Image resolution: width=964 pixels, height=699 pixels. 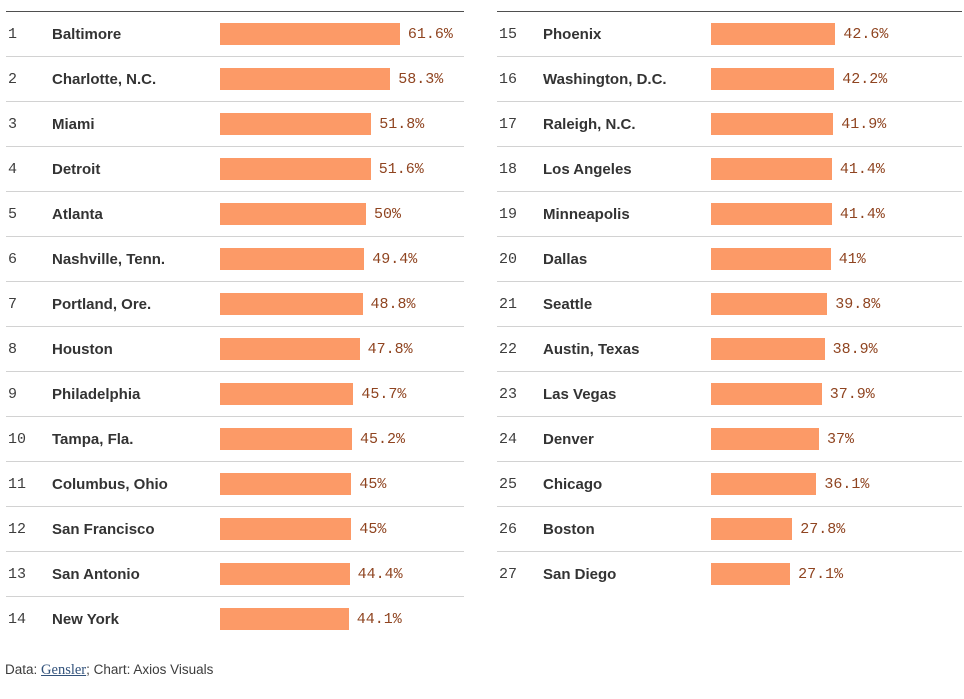 What do you see at coordinates (858, 304) in the screenshot?
I see `value-label: 39.8%` at bounding box center [858, 304].